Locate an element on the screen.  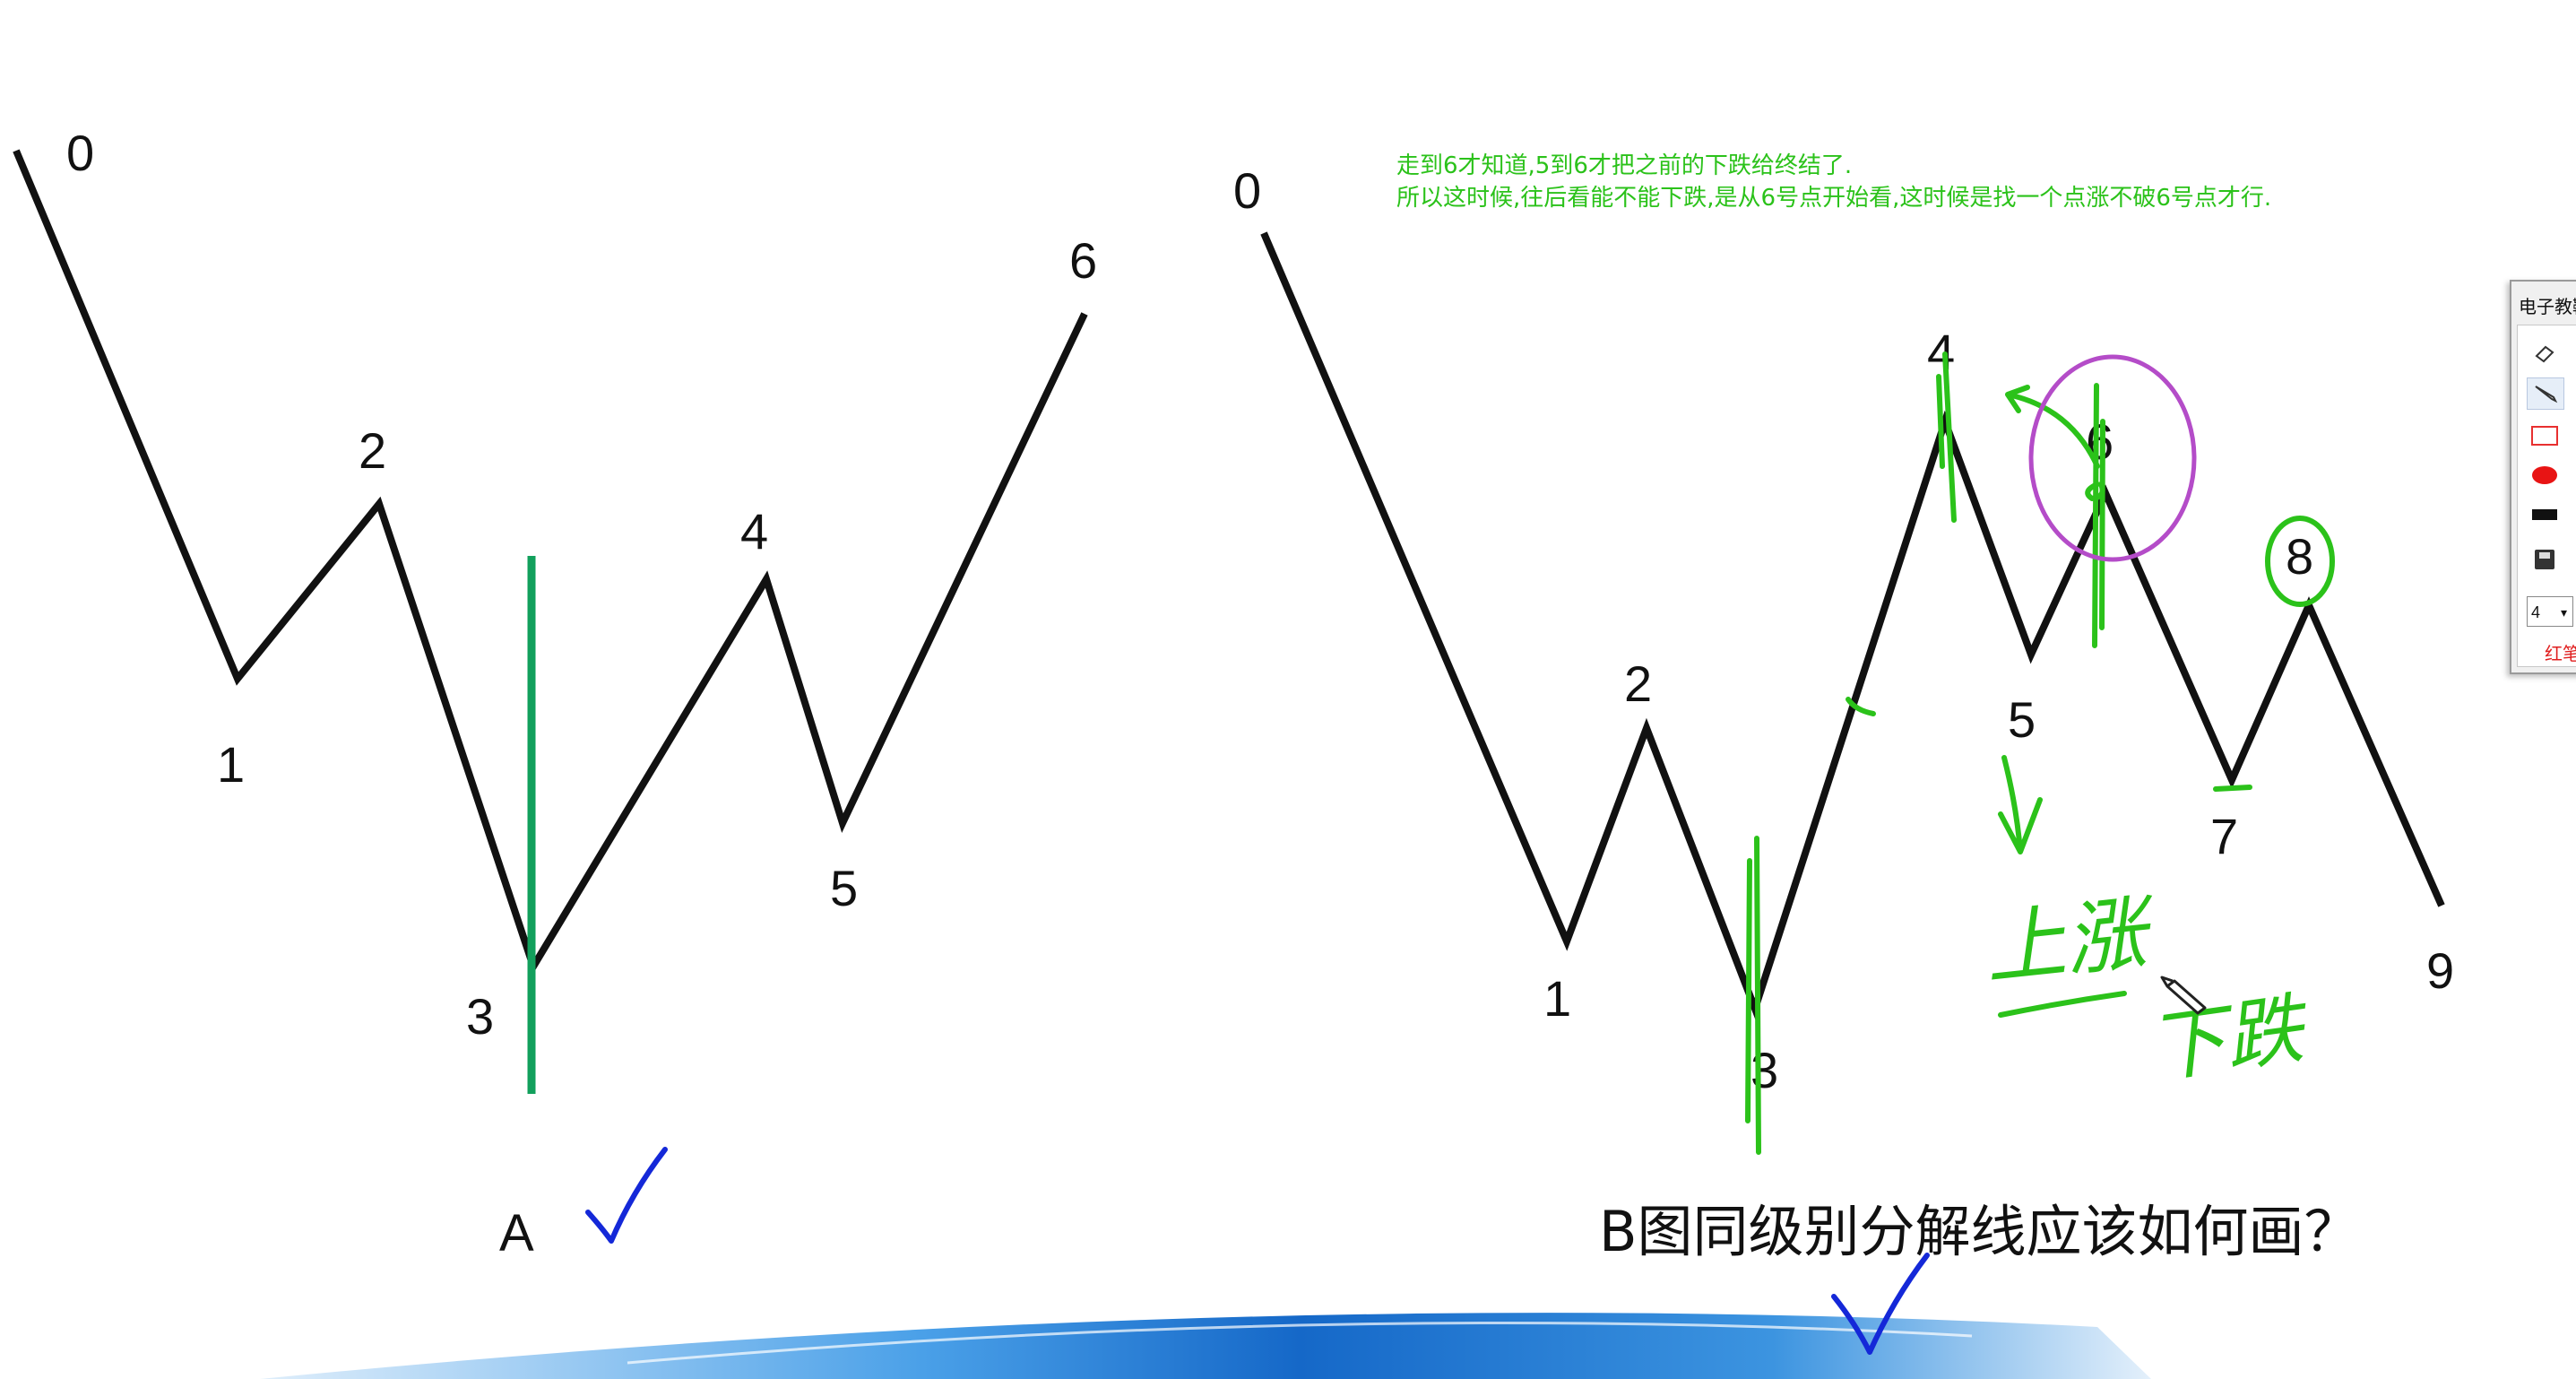
pen-icon is located at coordinates (2546, 395).